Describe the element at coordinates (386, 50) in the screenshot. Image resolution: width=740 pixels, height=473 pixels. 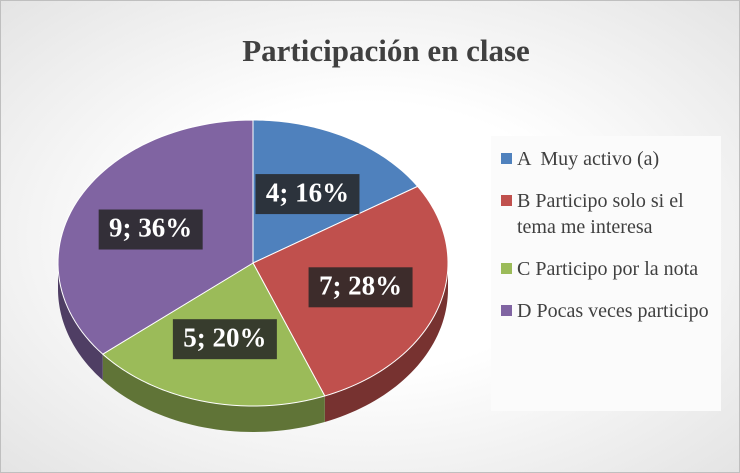
I see `chart-title: Participación en clase` at that location.